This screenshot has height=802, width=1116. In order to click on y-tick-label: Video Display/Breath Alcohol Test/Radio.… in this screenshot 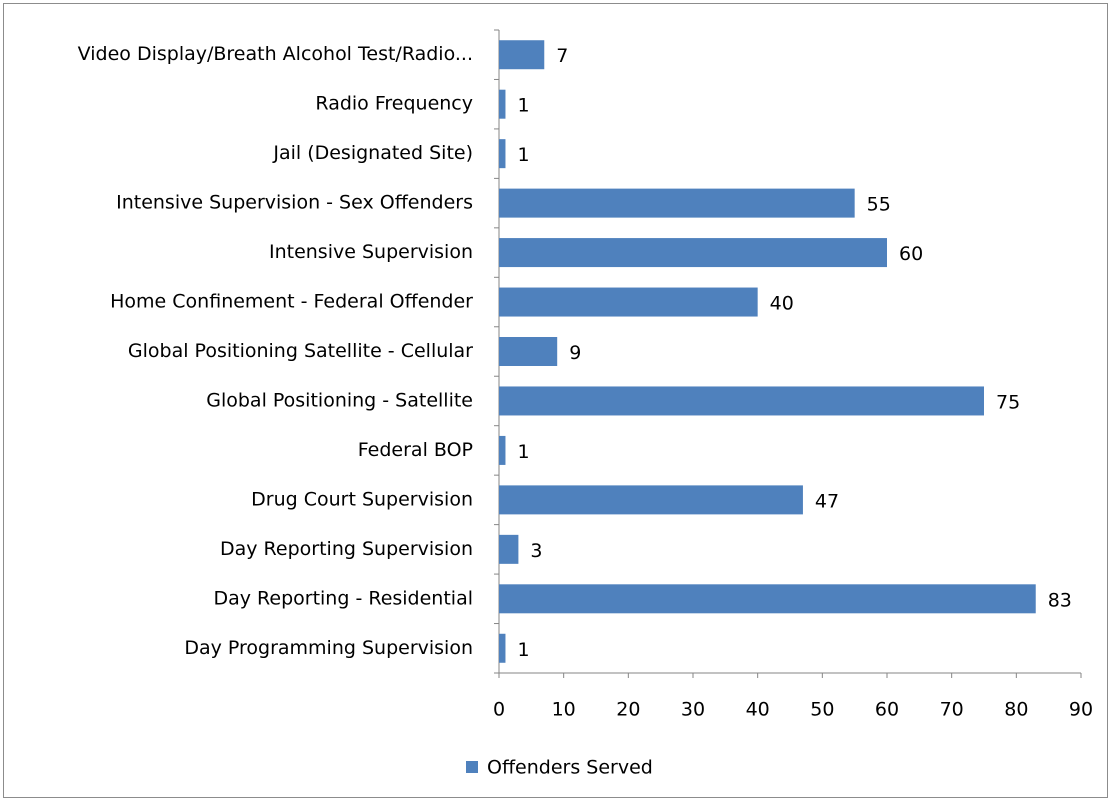, I will do `click(275, 54)`.